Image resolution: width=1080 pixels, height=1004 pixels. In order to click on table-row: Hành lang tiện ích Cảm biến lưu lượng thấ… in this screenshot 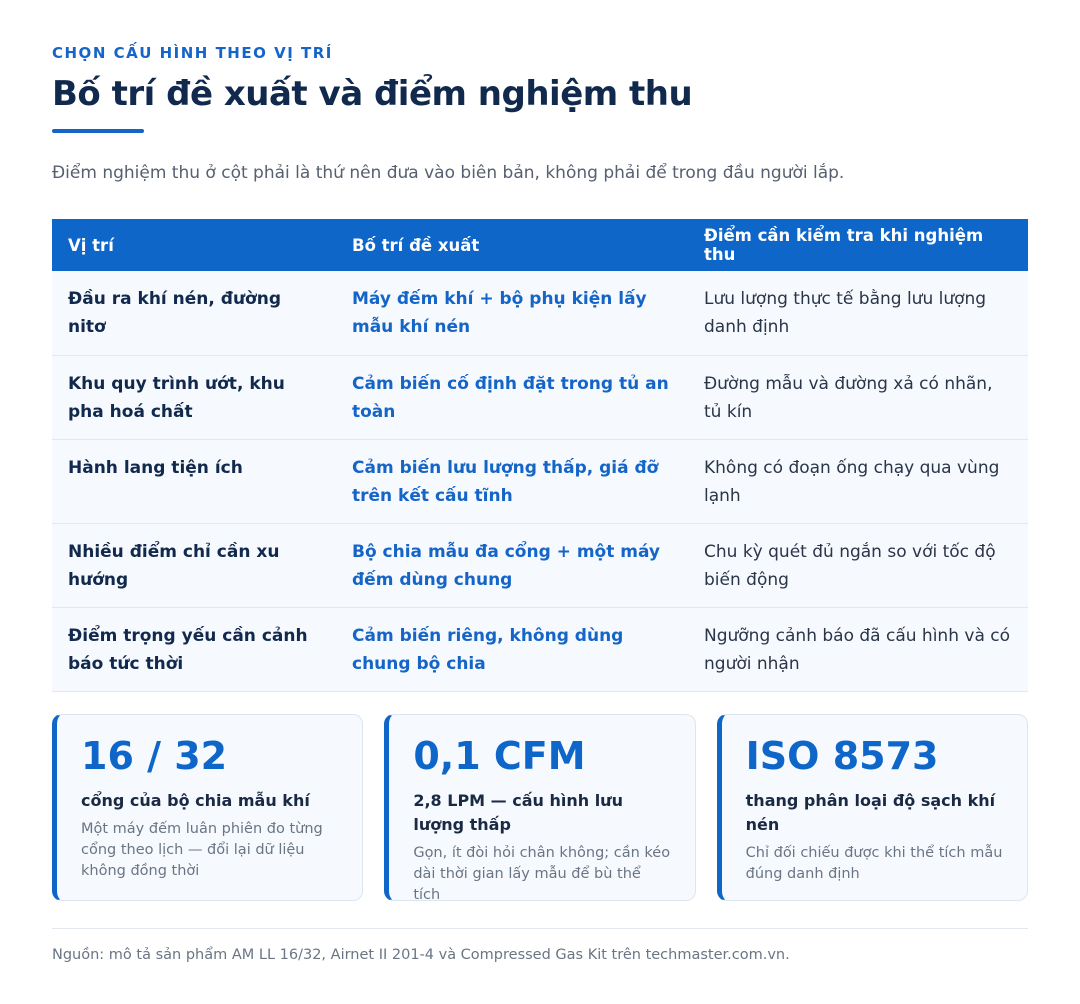, I will do `click(540, 481)`.